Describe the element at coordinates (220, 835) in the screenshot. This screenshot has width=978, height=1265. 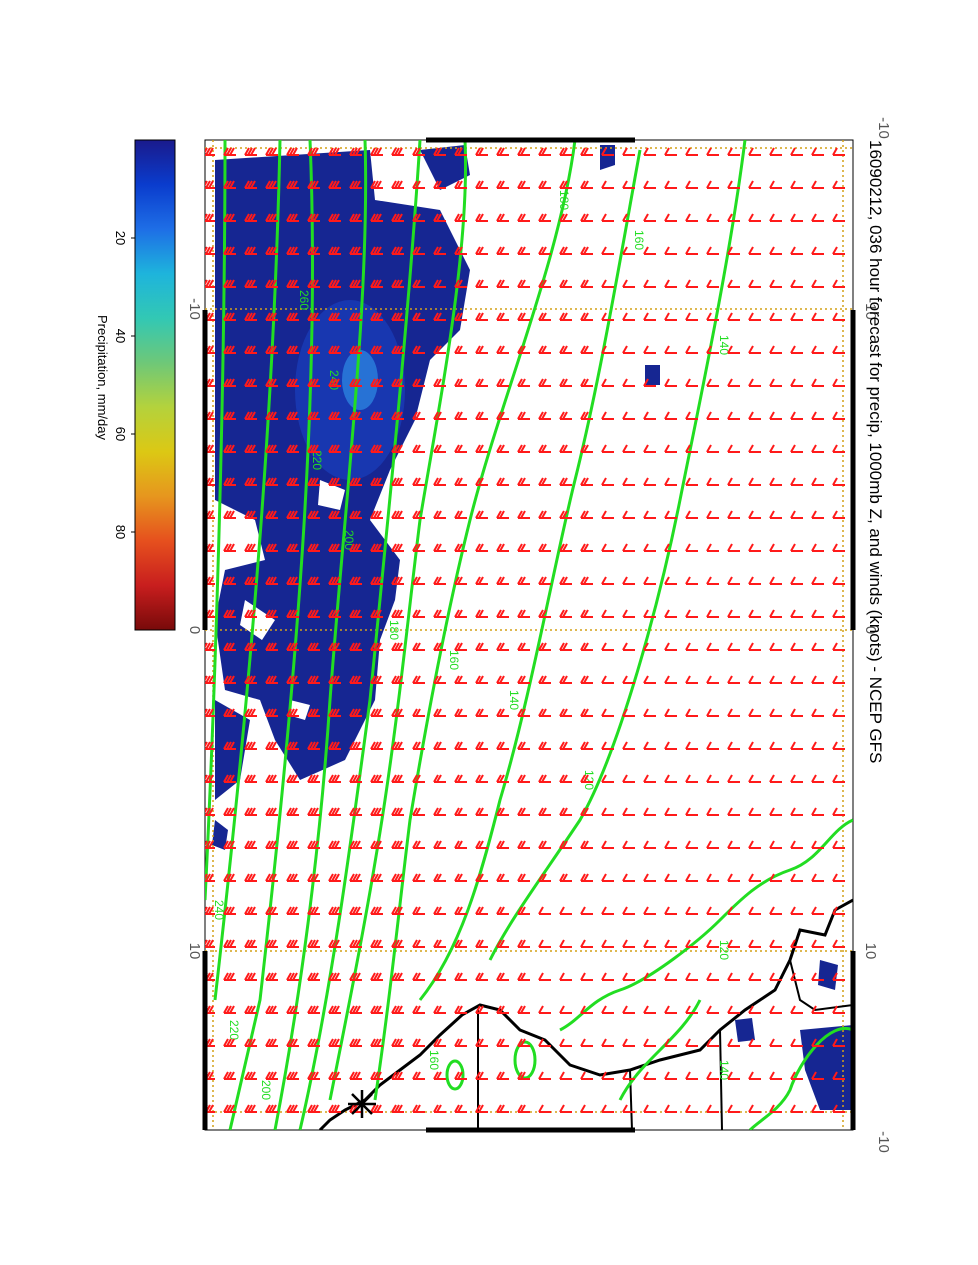
I see `precip-area` at that location.